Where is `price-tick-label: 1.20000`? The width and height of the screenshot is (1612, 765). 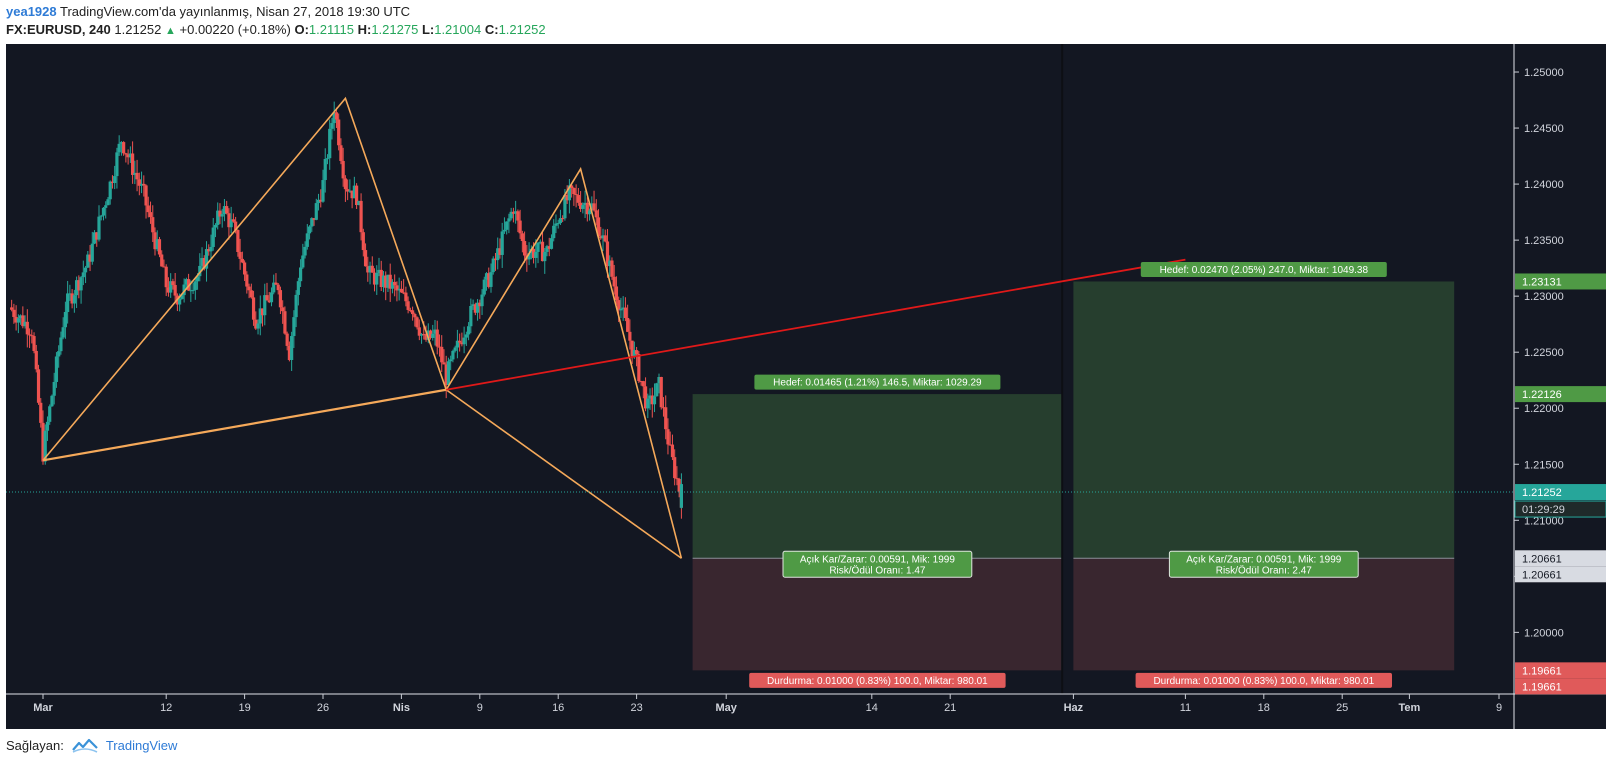 price-tick-label: 1.20000 is located at coordinates (1544, 633).